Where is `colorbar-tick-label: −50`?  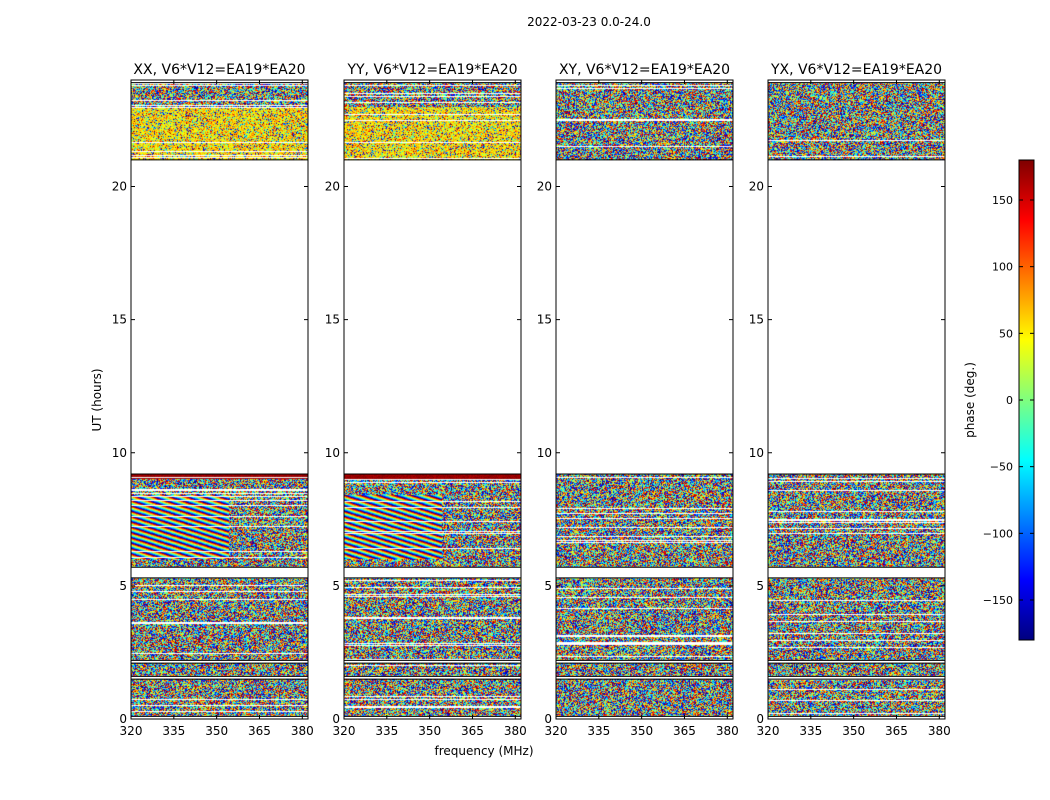 colorbar-tick-label: −50 is located at coordinates (1001, 467).